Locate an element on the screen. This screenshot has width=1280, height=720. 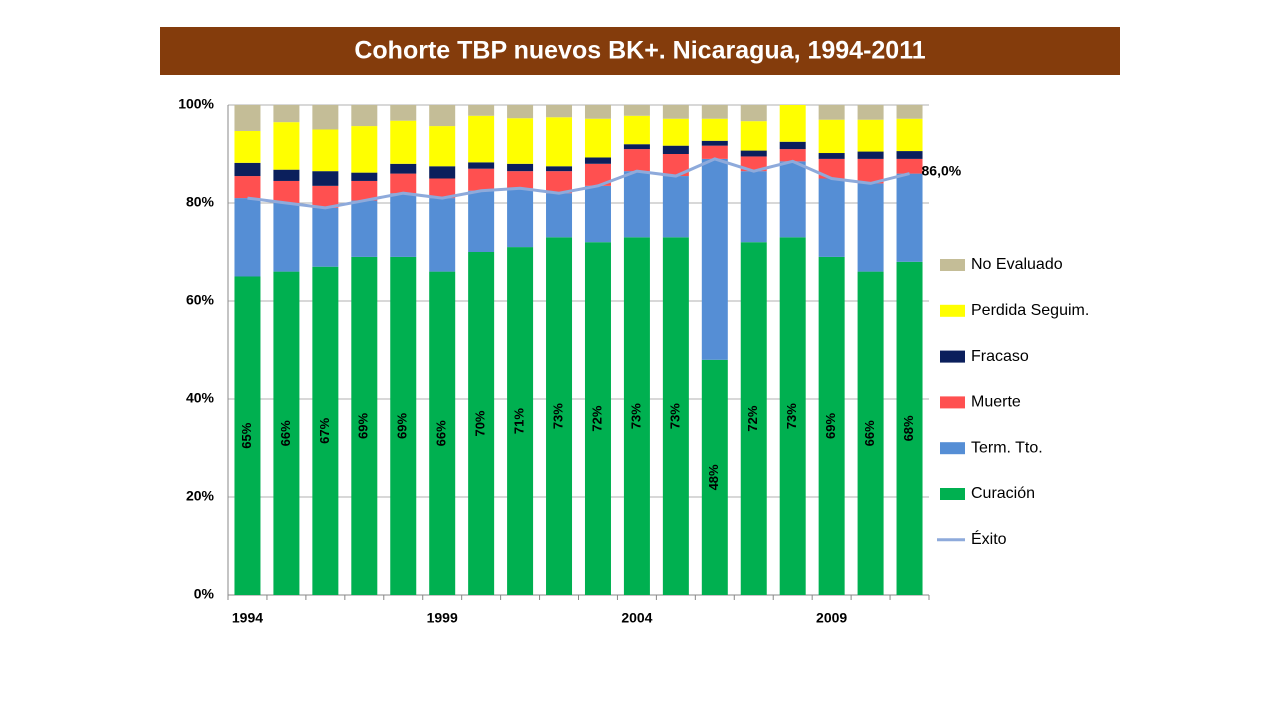
data-label: 48% is located at coordinates (713, 477).